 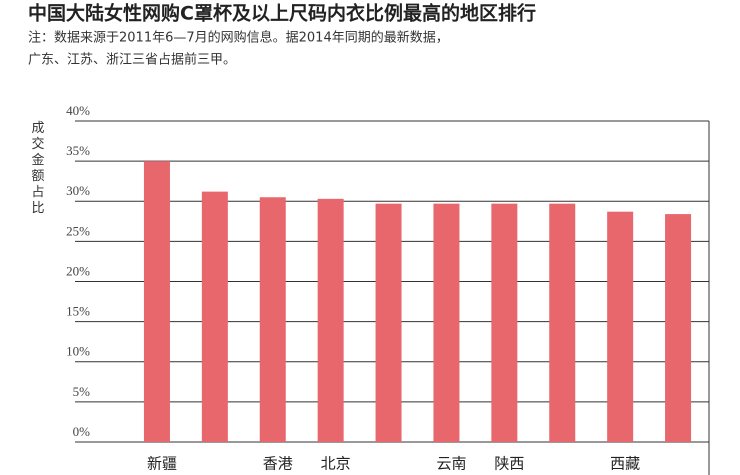 I want to click on x-tick-label: 陕西, so click(x=509, y=463).